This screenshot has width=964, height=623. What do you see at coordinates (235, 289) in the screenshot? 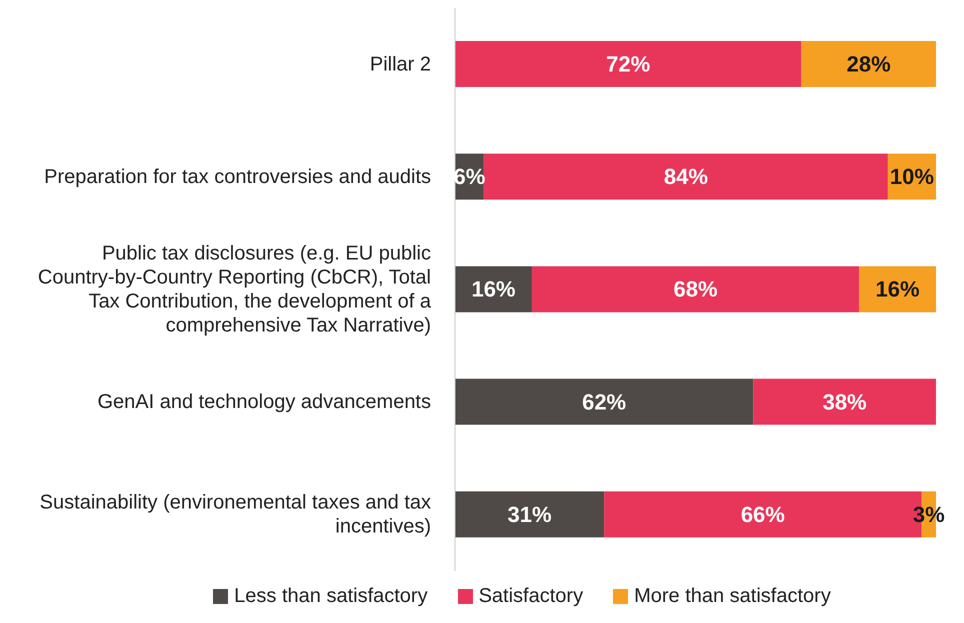
I see `y-tick-label: Public tax disclosures (e.g. EU public Country-by-Country Reporting (CbCR), Total Tax Contribution, the development of a comprehensive Tax Narrative)` at bounding box center [235, 289].